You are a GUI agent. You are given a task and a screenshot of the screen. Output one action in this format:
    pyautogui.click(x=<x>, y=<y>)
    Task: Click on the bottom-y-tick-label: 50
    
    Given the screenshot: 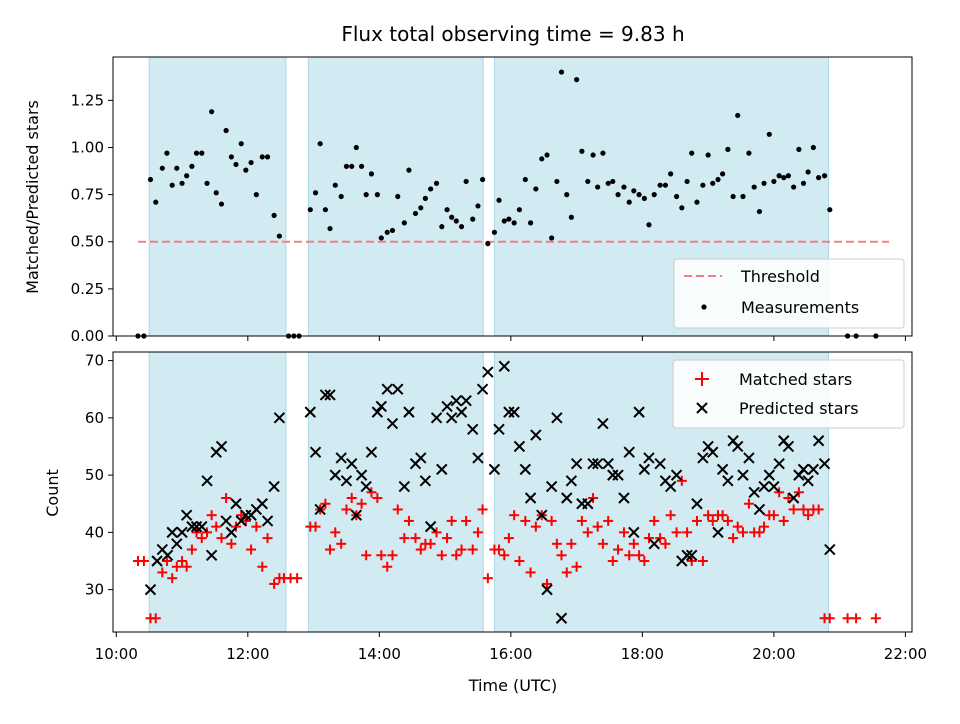 What is the action you would take?
    pyautogui.click(x=94, y=475)
    